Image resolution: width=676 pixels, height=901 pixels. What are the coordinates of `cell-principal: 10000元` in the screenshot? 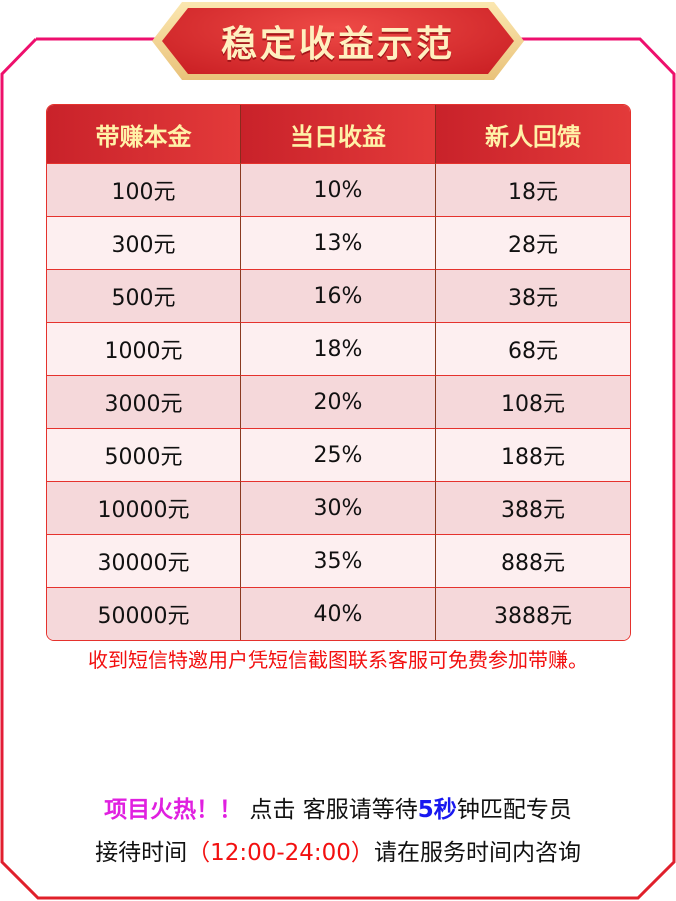 It's located at (144, 507).